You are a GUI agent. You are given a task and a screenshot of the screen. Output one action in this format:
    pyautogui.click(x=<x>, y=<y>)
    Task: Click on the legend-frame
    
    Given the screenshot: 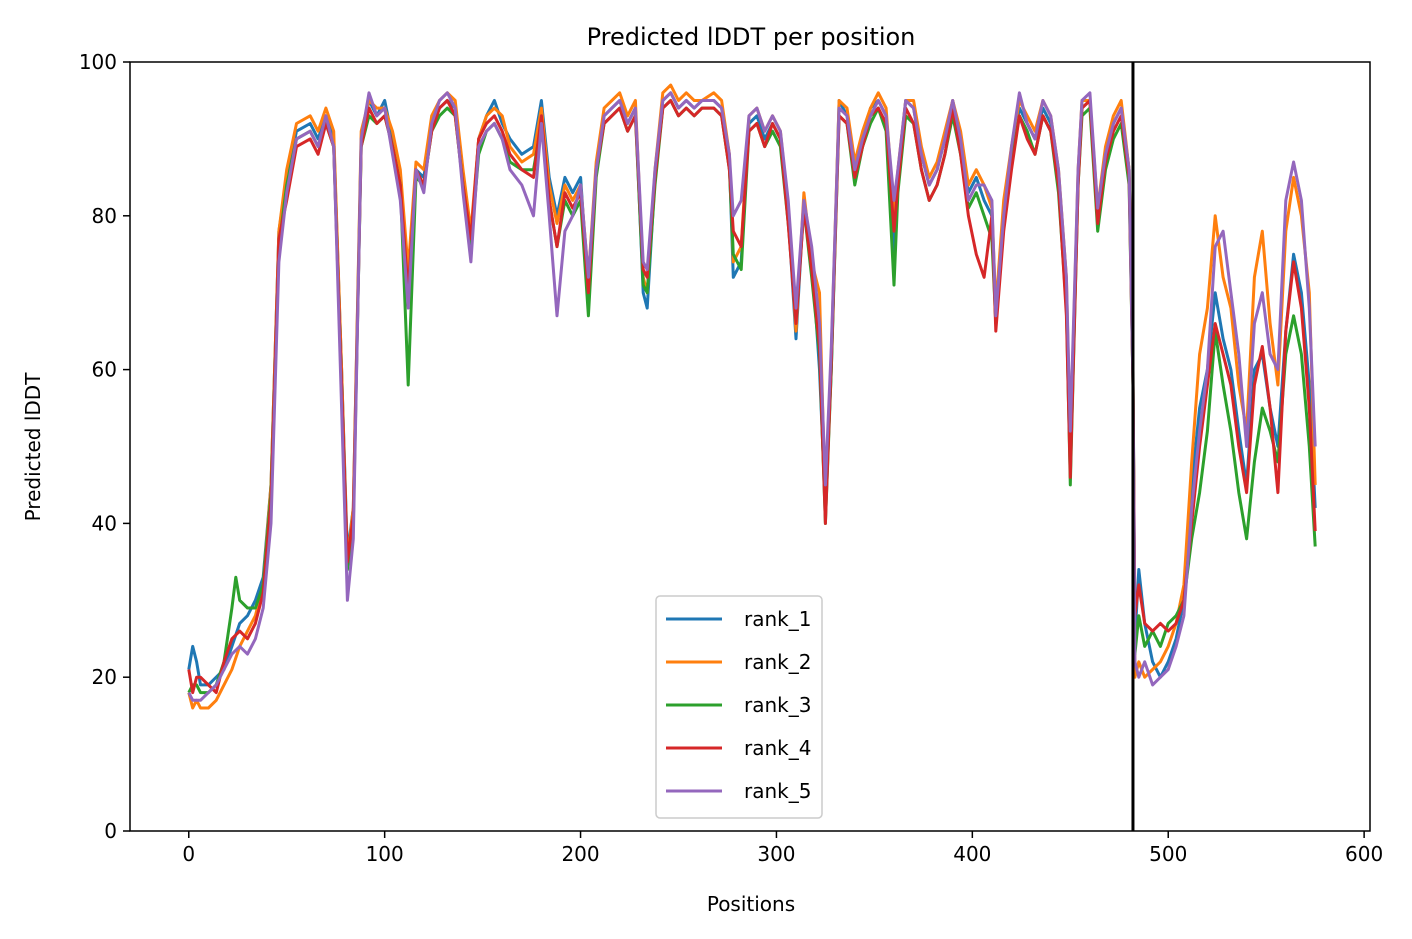 What is the action you would take?
    pyautogui.click(x=739, y=707)
    